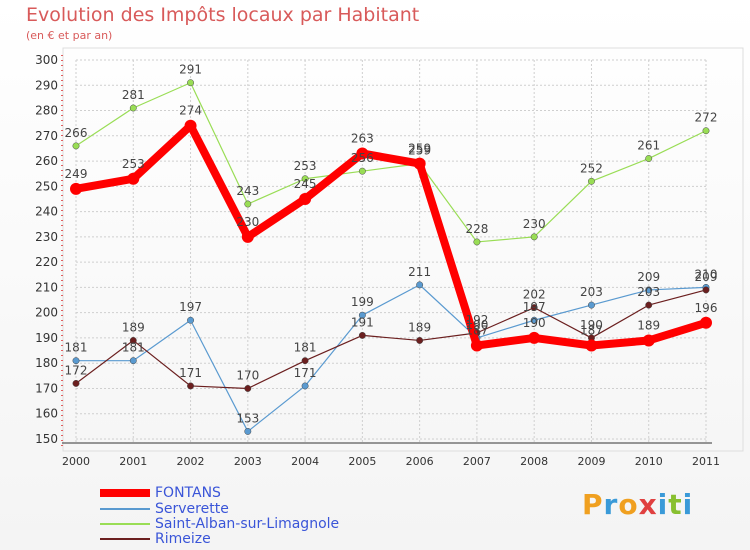  I want to click on data-label: 191, so click(362, 322).